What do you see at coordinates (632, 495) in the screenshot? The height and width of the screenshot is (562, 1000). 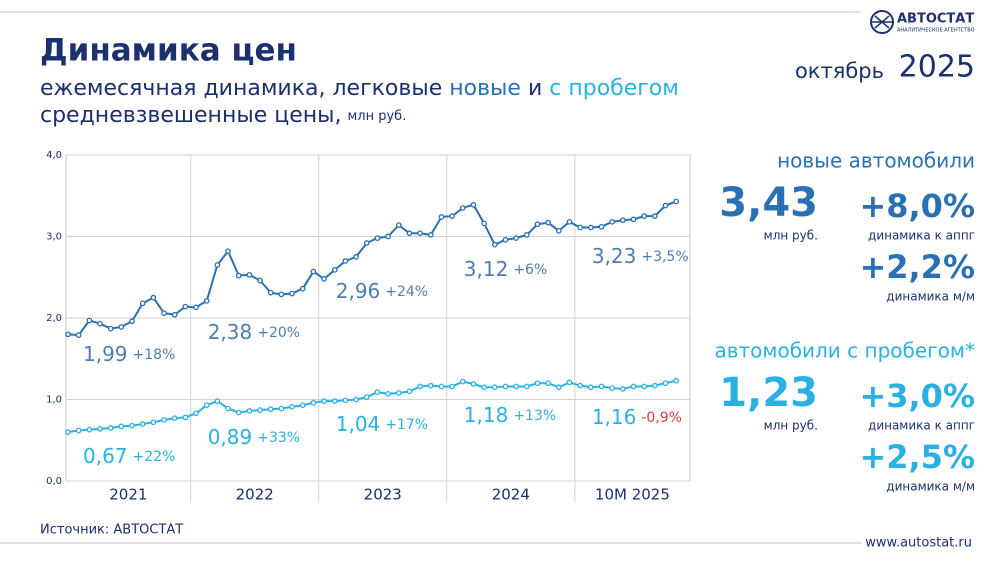 I see `x-period-label: 10M 2025` at bounding box center [632, 495].